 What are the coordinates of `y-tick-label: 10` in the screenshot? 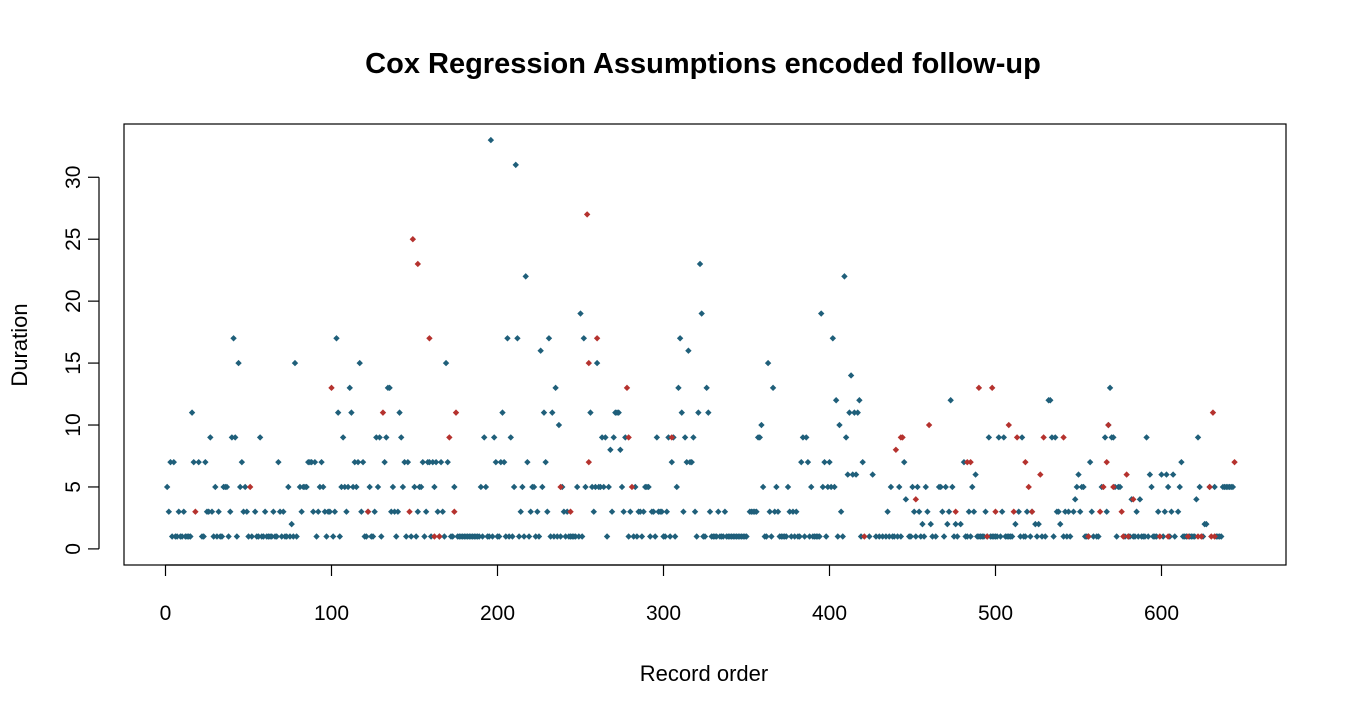 It's located at (73, 424).